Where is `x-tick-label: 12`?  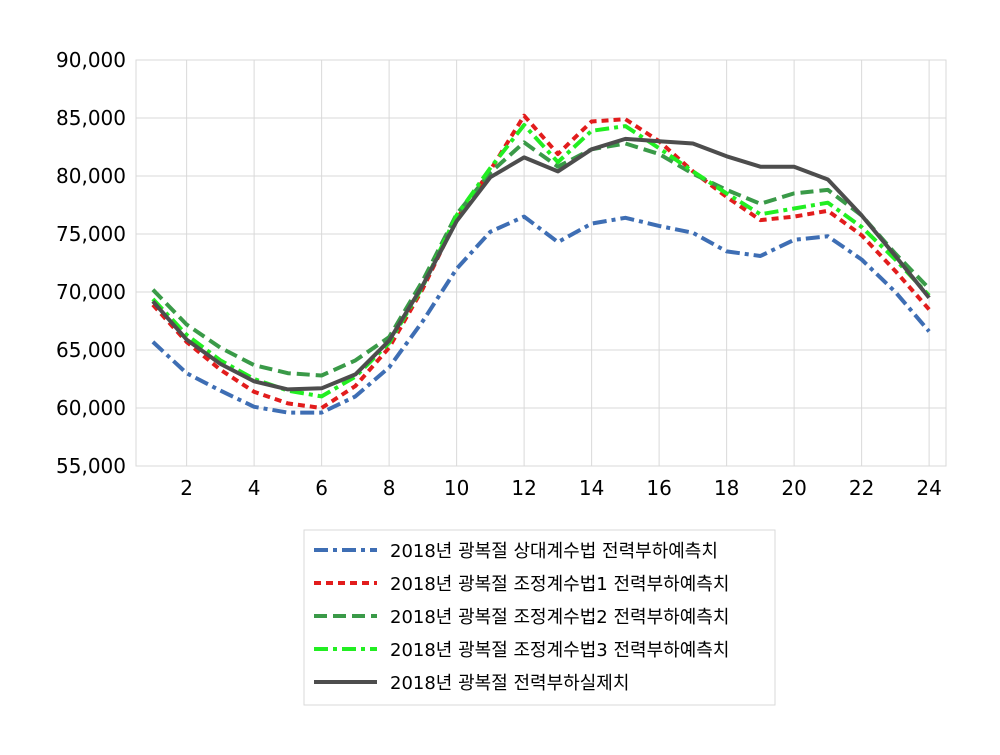 x-tick-label: 12 is located at coordinates (523, 488).